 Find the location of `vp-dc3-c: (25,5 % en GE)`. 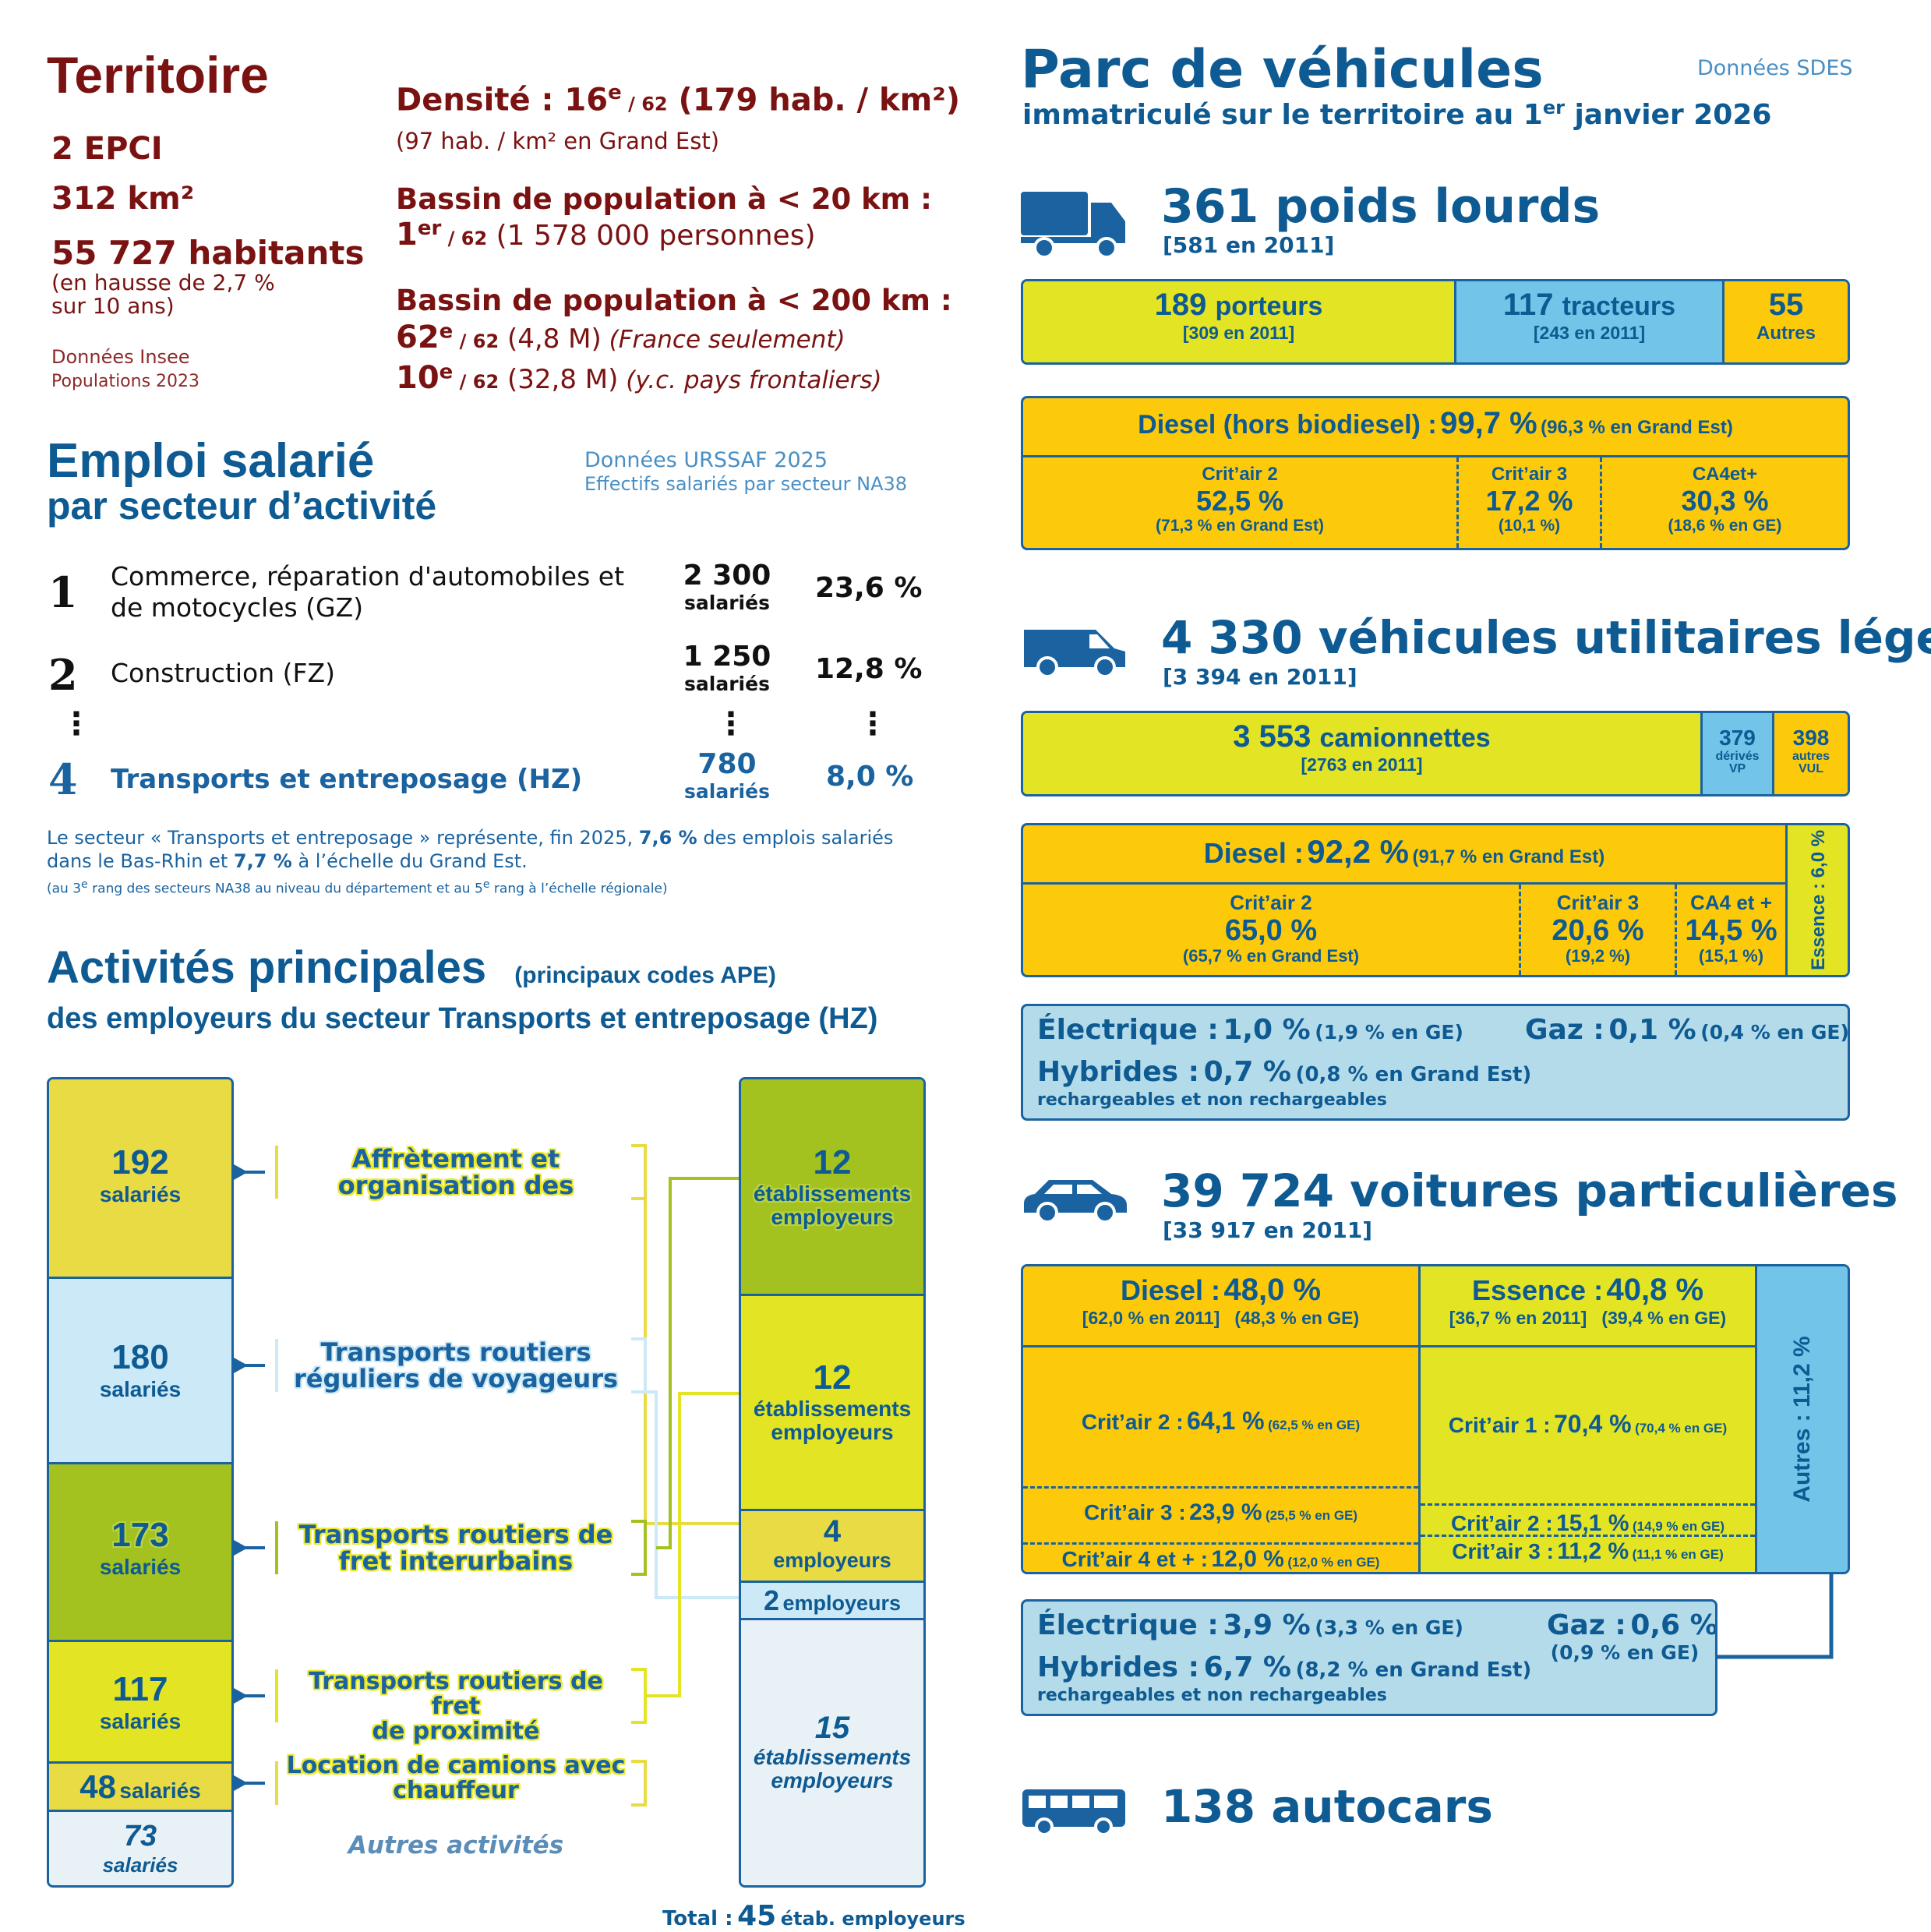

vp-dc3-c: (25,5 % en GE) is located at coordinates (1311, 1515).